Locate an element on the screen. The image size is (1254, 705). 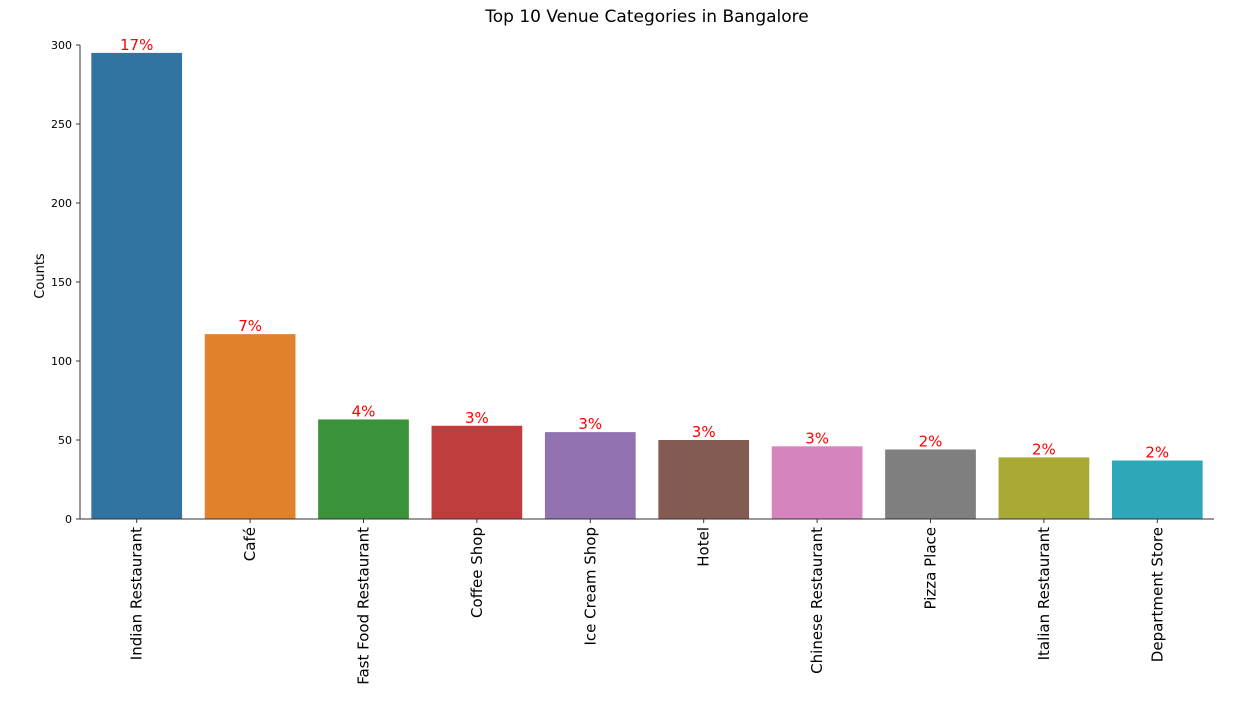
x-tick-label: Fast Food Restaurant is located at coordinates (364, 606).